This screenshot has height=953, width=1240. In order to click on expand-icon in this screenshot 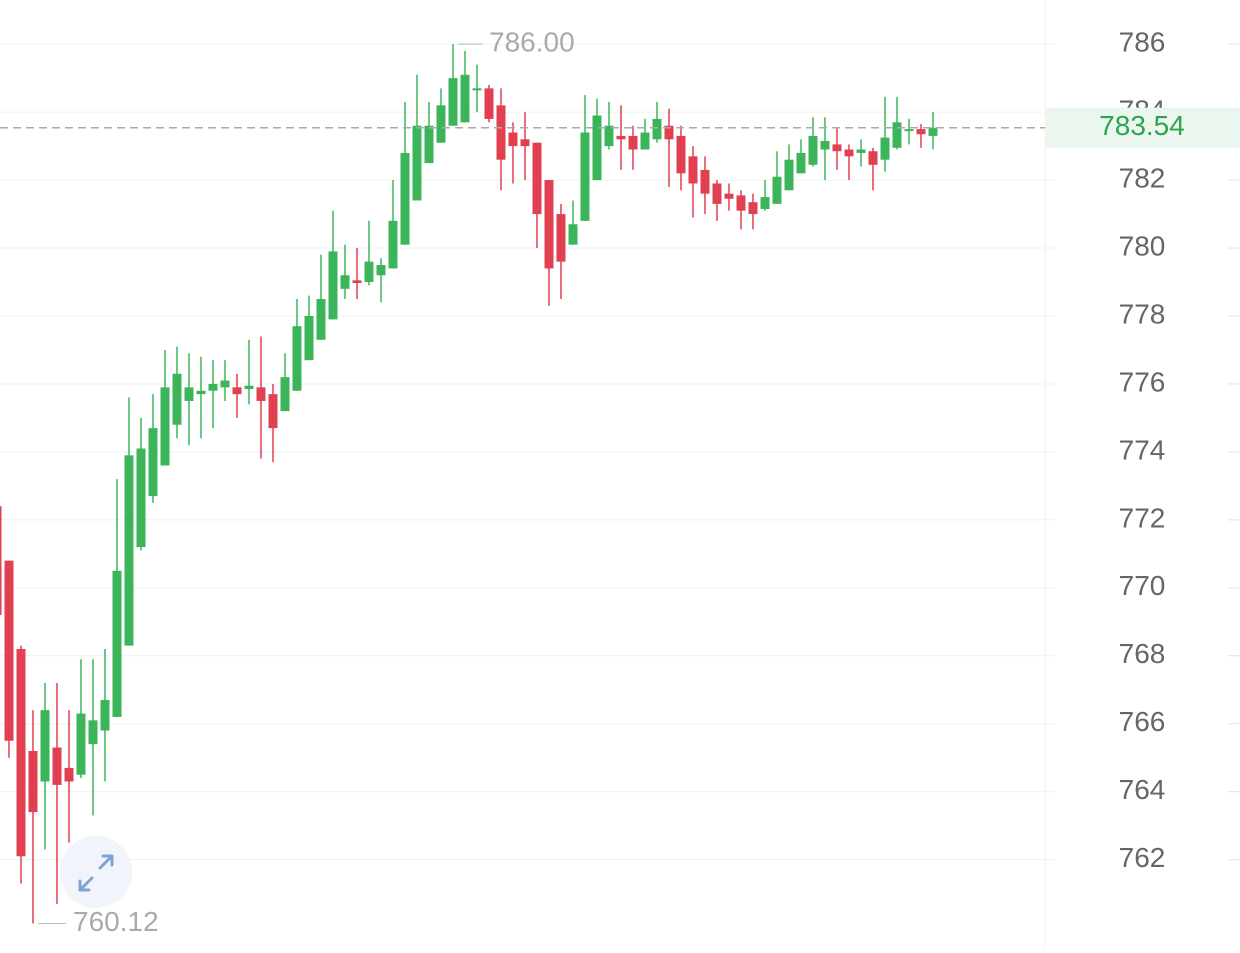, I will do `click(96, 872)`.